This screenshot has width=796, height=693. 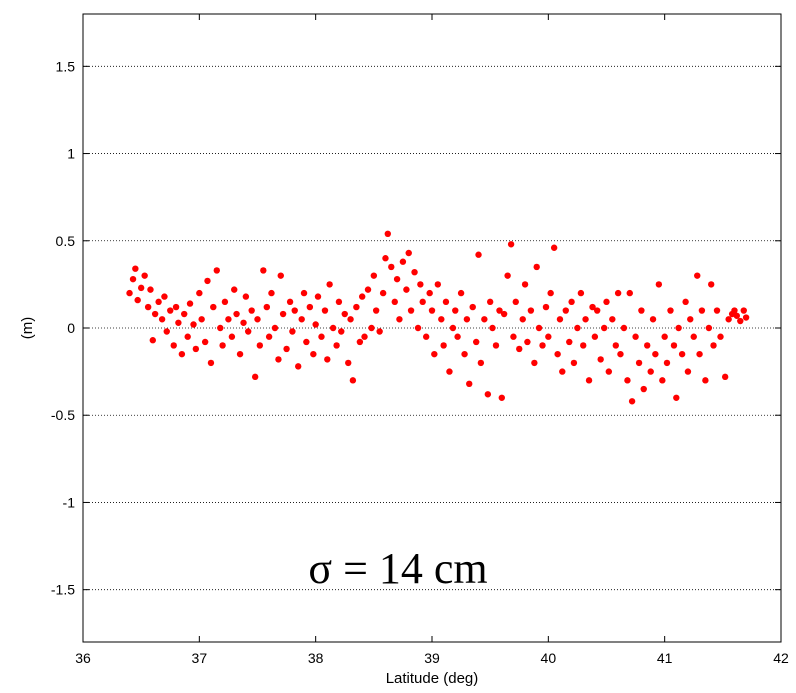 I want to click on y-tick-label: 0, so click(x=71, y=328).